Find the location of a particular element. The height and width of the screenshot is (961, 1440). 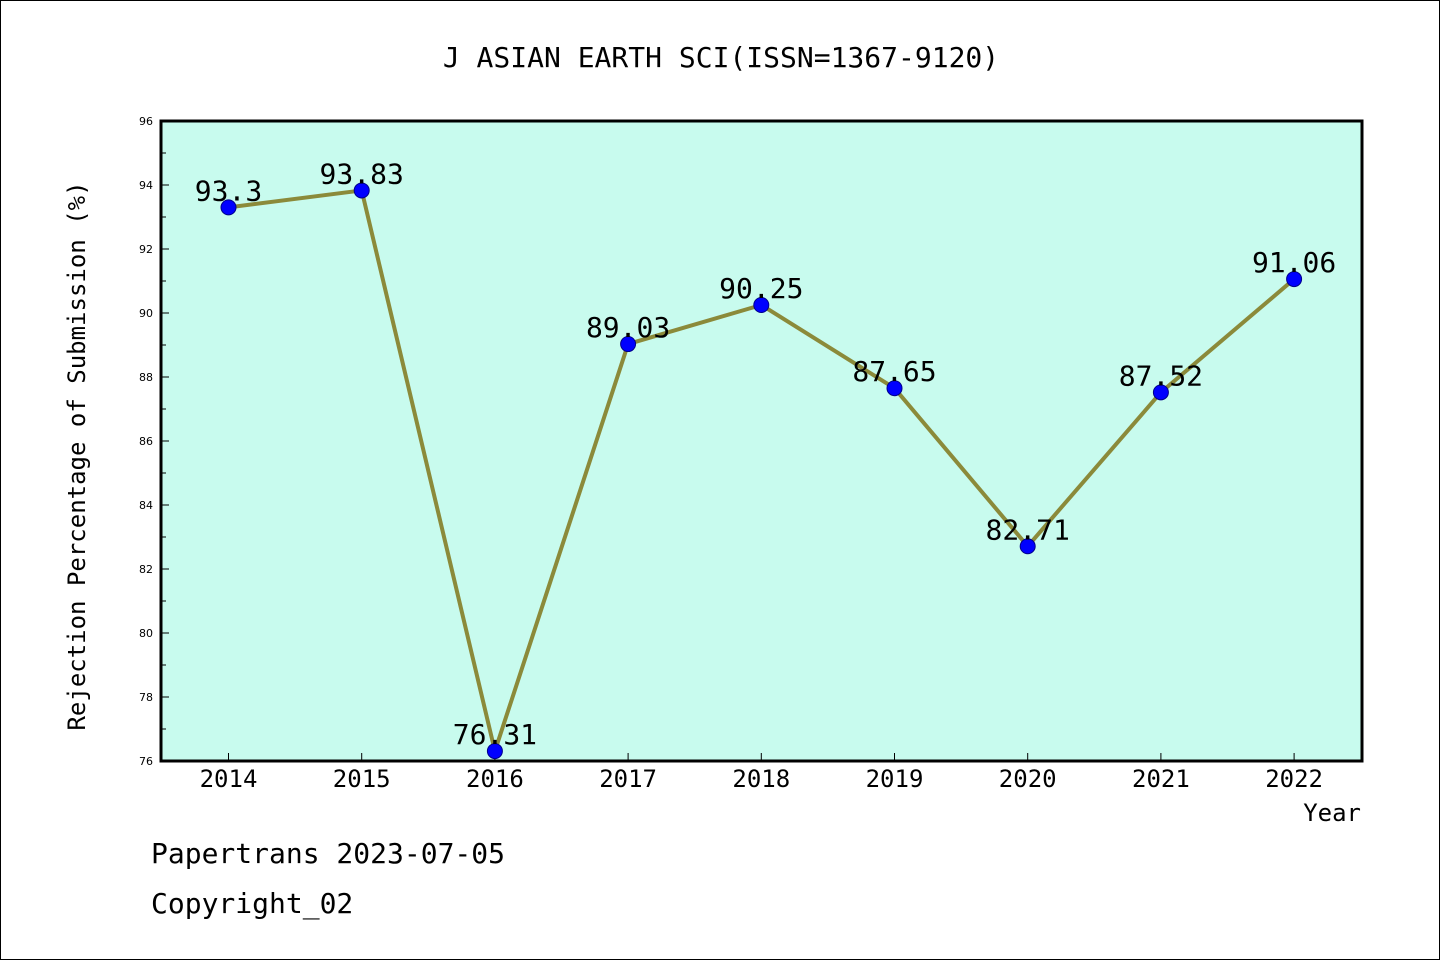

y-axis-label: Rejection Percentage of Submission (%) is located at coordinates (77, 455).